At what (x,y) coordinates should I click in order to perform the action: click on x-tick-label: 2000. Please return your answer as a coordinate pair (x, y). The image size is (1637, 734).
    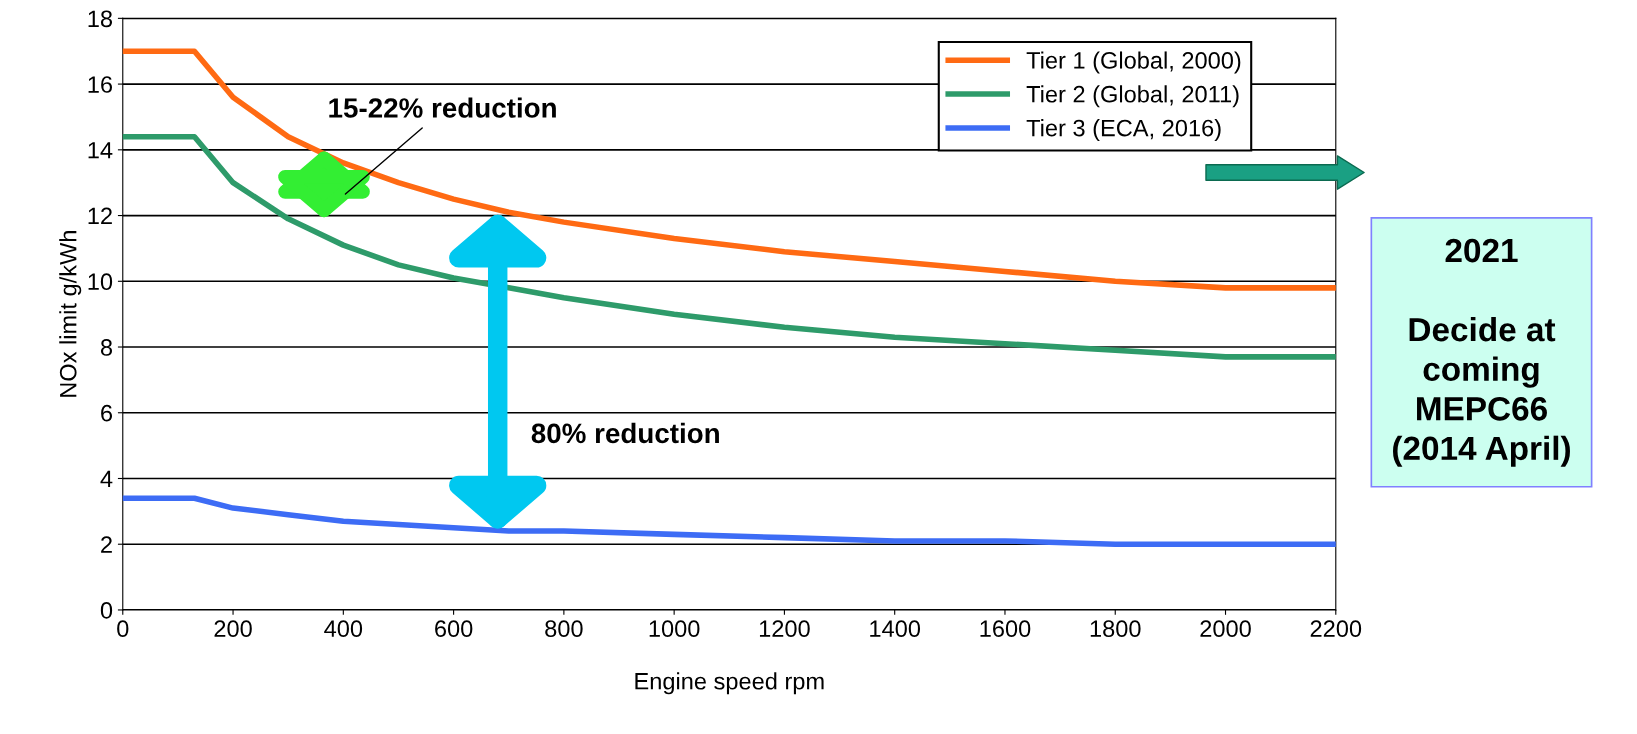
    Looking at the image, I should click on (1225, 629).